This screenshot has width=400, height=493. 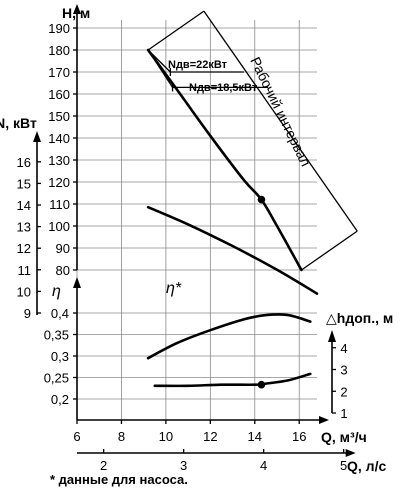 What do you see at coordinates (332, 336) in the screenshot?
I see `npsh-axis-arrow` at bounding box center [332, 336].